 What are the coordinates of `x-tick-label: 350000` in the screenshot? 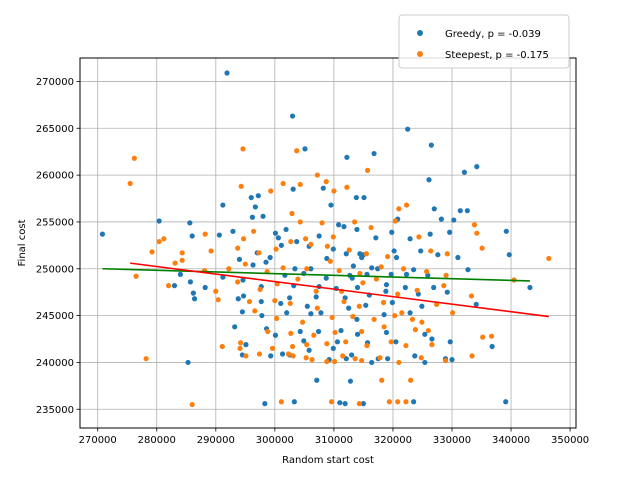 It's located at (570, 440).